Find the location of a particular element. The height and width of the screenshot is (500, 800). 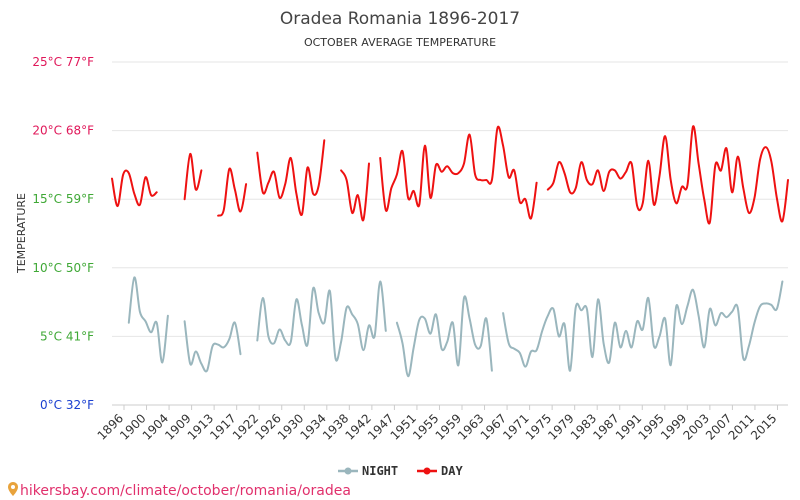

legend-item-night: NIGHT is located at coordinates (368, 471).